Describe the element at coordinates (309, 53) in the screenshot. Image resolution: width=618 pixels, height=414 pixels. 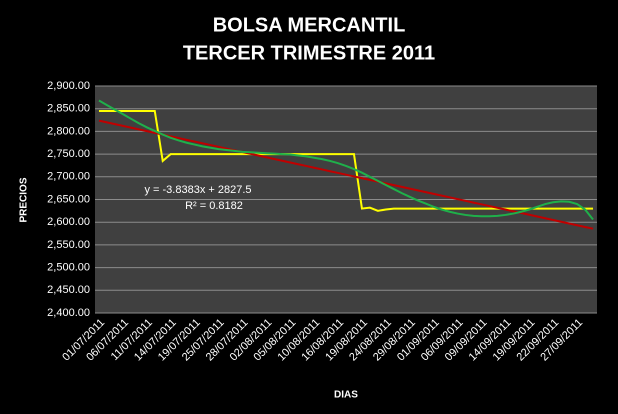
I see `chart-subtitle: TERCER TRIMESTRE 2011` at that location.